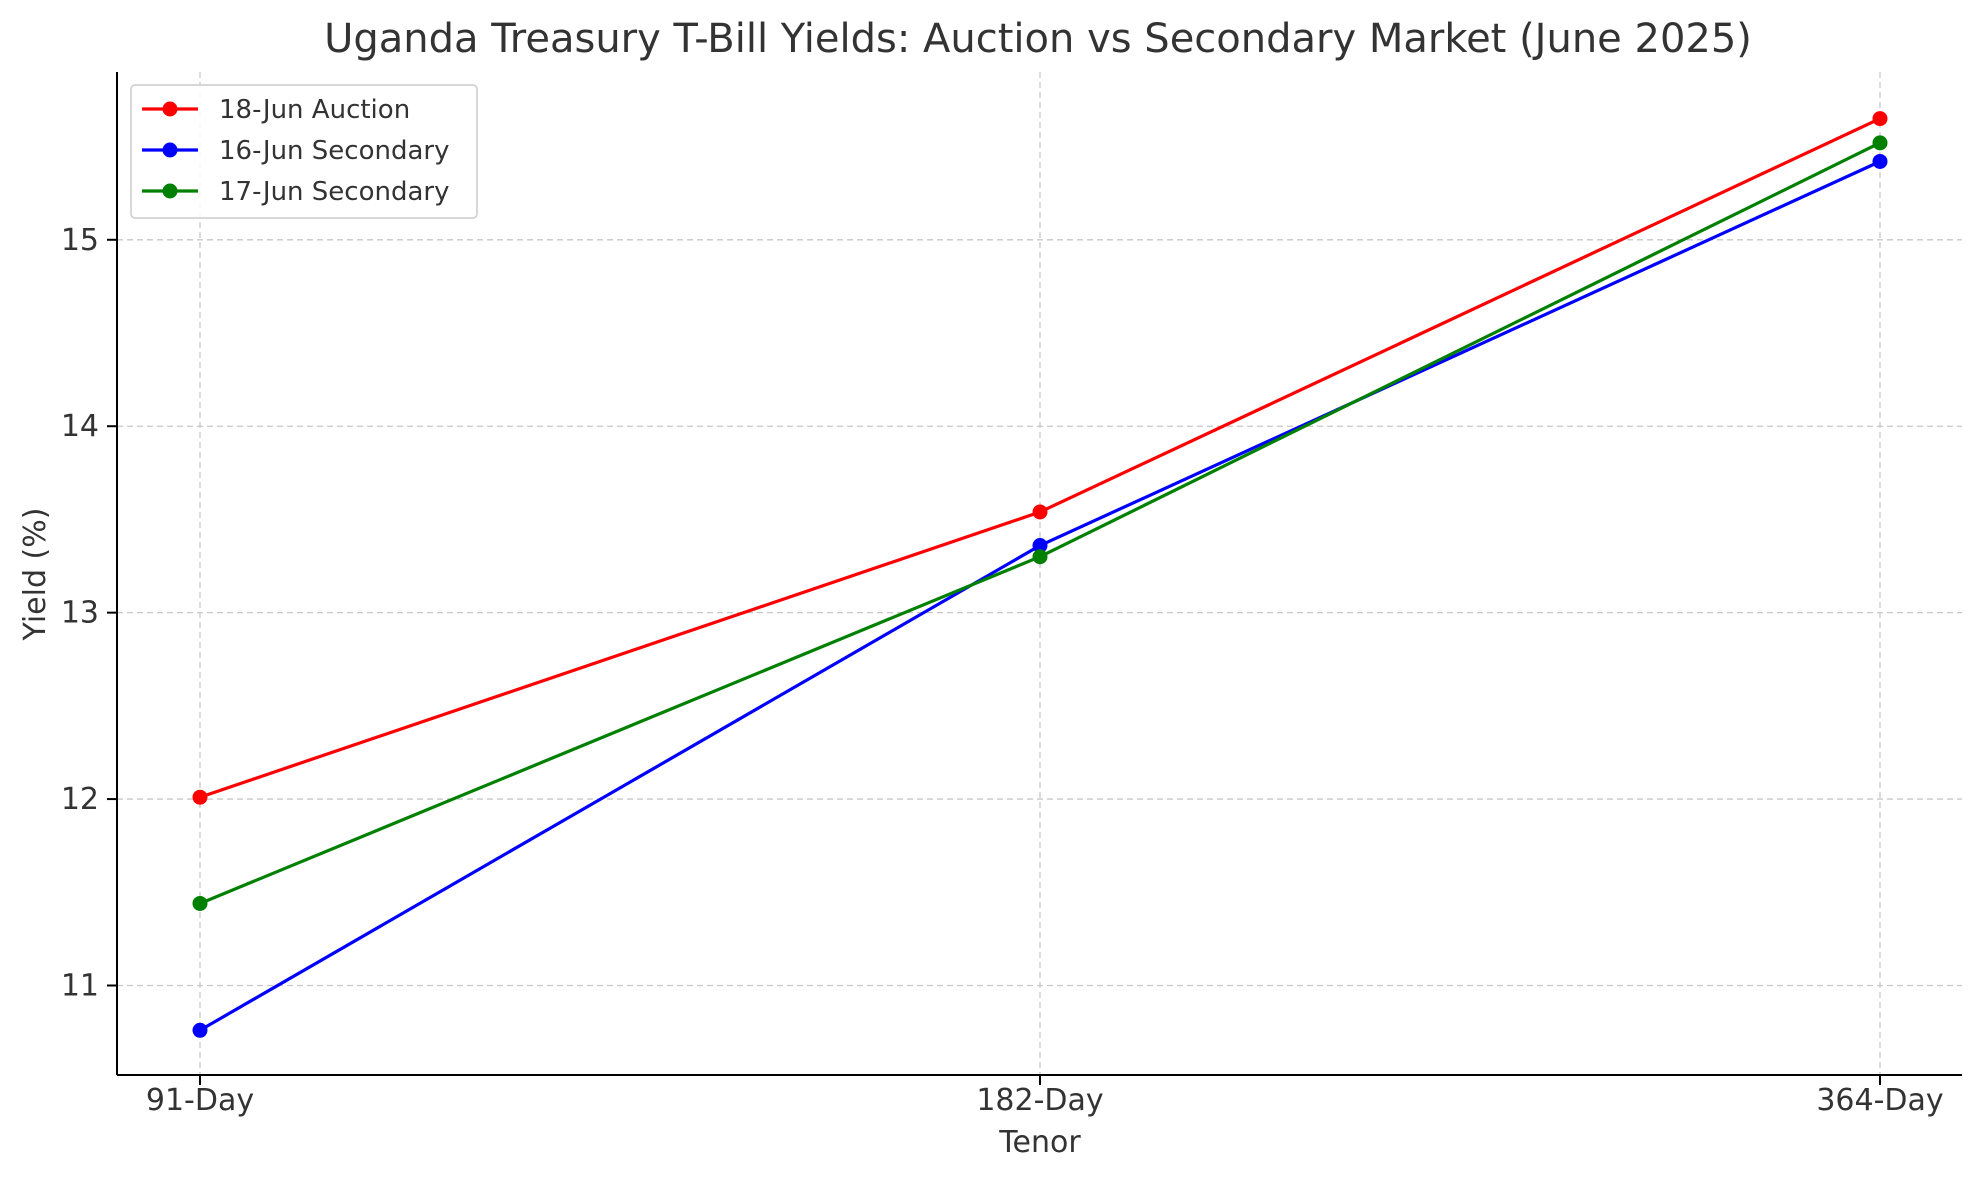  What do you see at coordinates (200, 1100) in the screenshot?
I see `x-tick-label: 91-Day` at bounding box center [200, 1100].